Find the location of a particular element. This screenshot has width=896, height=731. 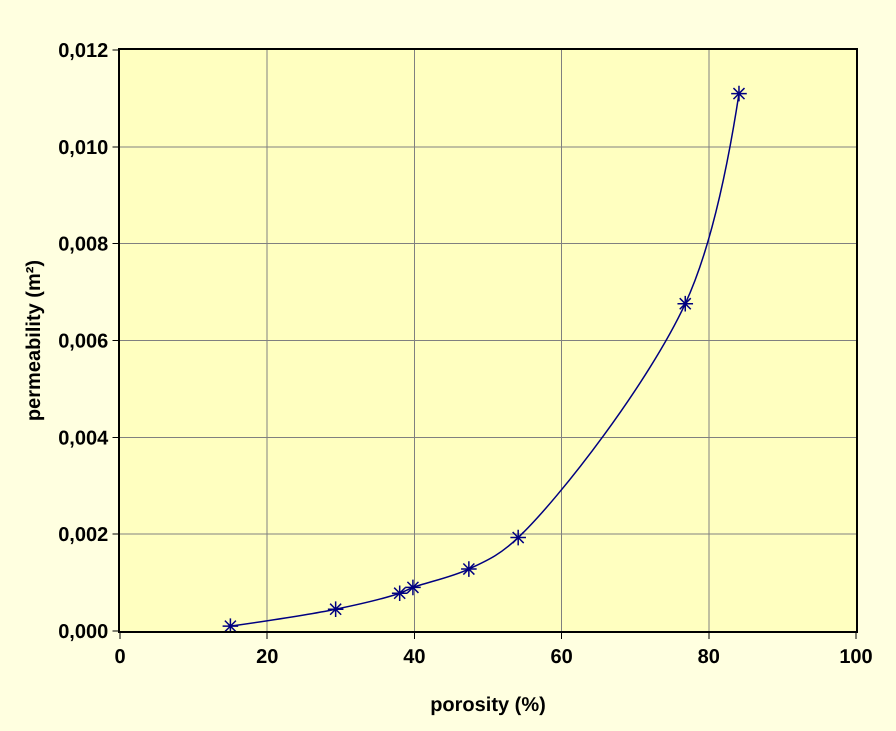

y-tick-label: 0,010 is located at coordinates (83, 147).